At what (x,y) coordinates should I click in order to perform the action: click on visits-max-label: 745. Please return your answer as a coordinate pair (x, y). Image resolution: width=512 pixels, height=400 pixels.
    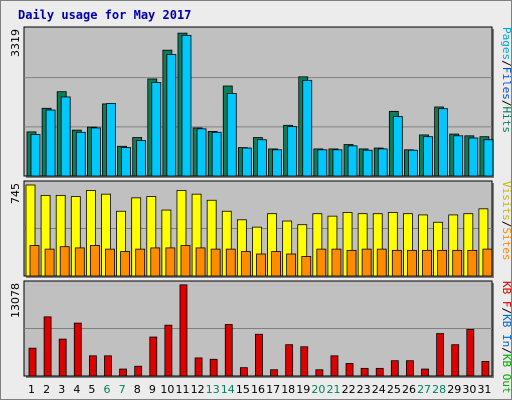
    Looking at the image, I should click on (15, 193).